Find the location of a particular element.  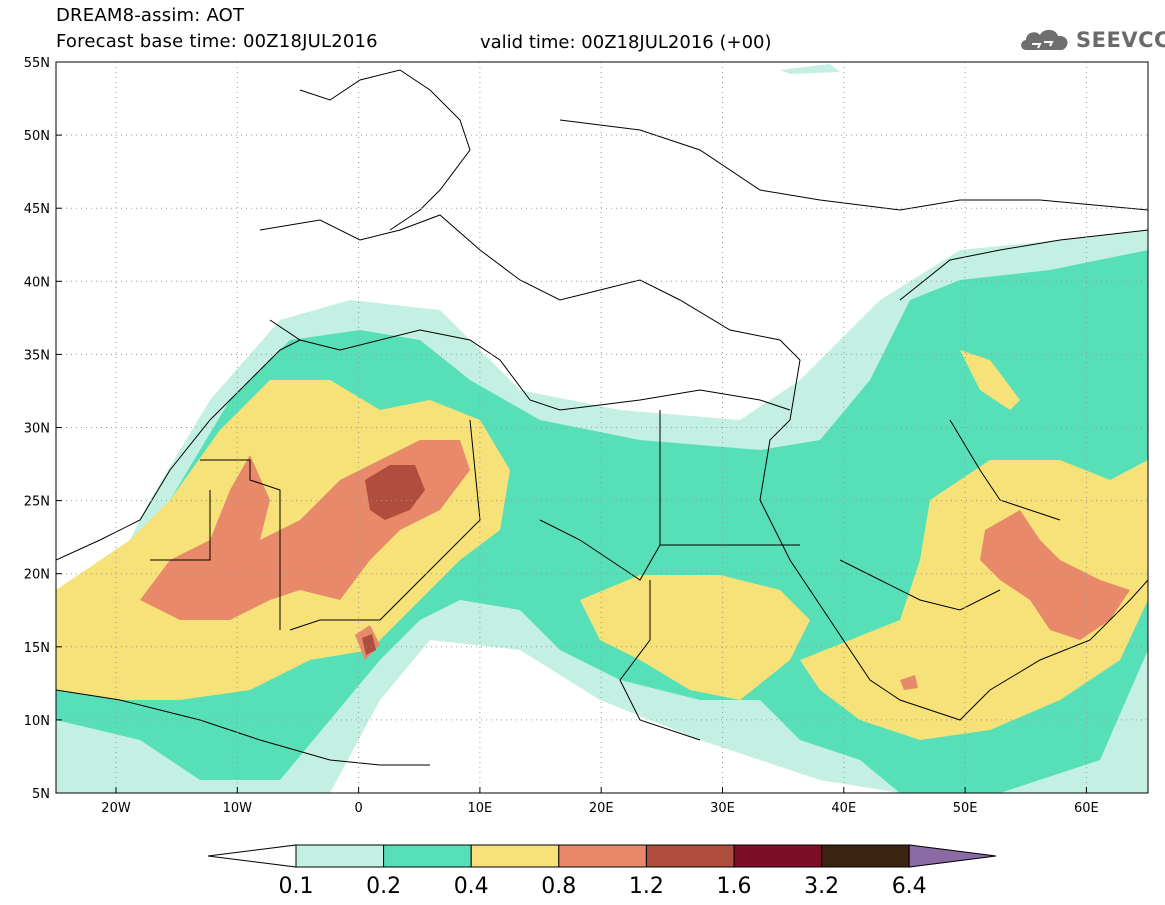

latitude-labels: 55N 50N 45N 40N 35N 30N 25N 20N 15N 10N 5N is located at coordinates (43, 429).